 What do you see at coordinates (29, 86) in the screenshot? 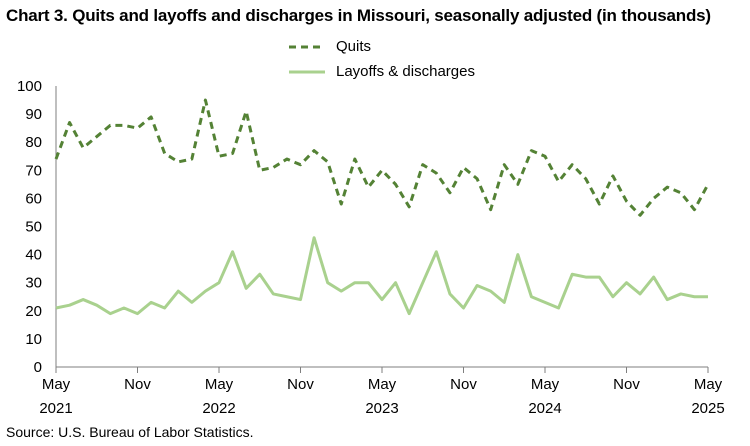
I see `y-tick-label: 100` at bounding box center [29, 86].